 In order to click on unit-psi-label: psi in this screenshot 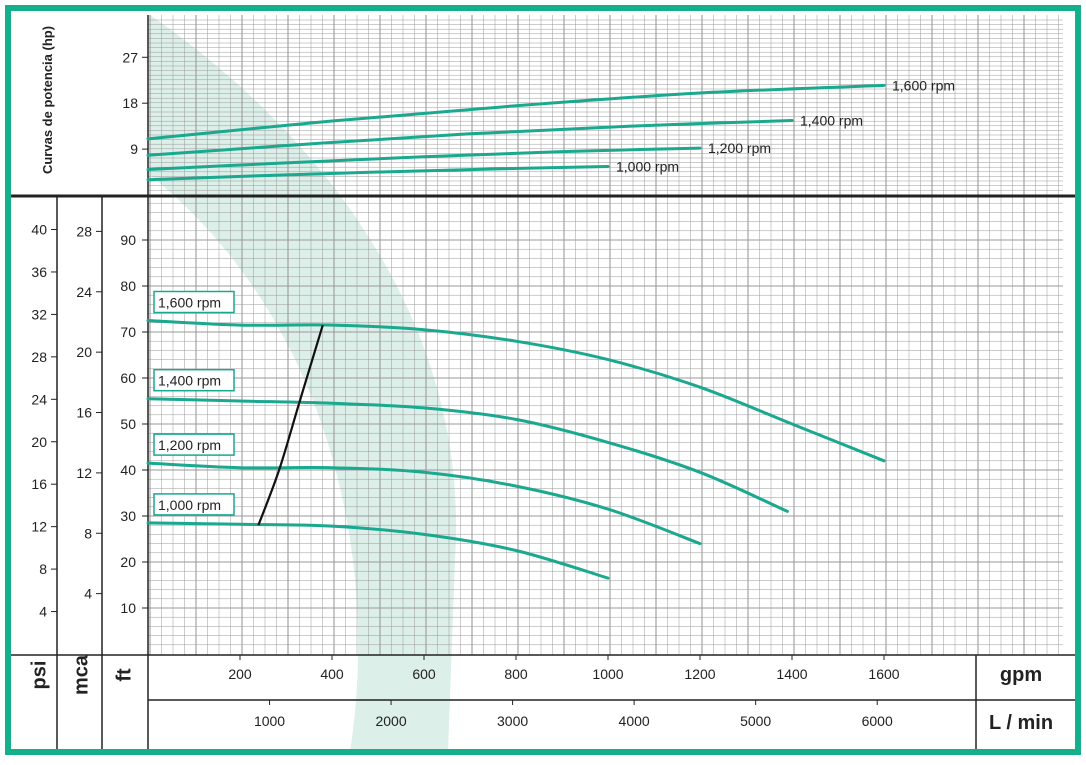, I will do `click(39, 675)`.